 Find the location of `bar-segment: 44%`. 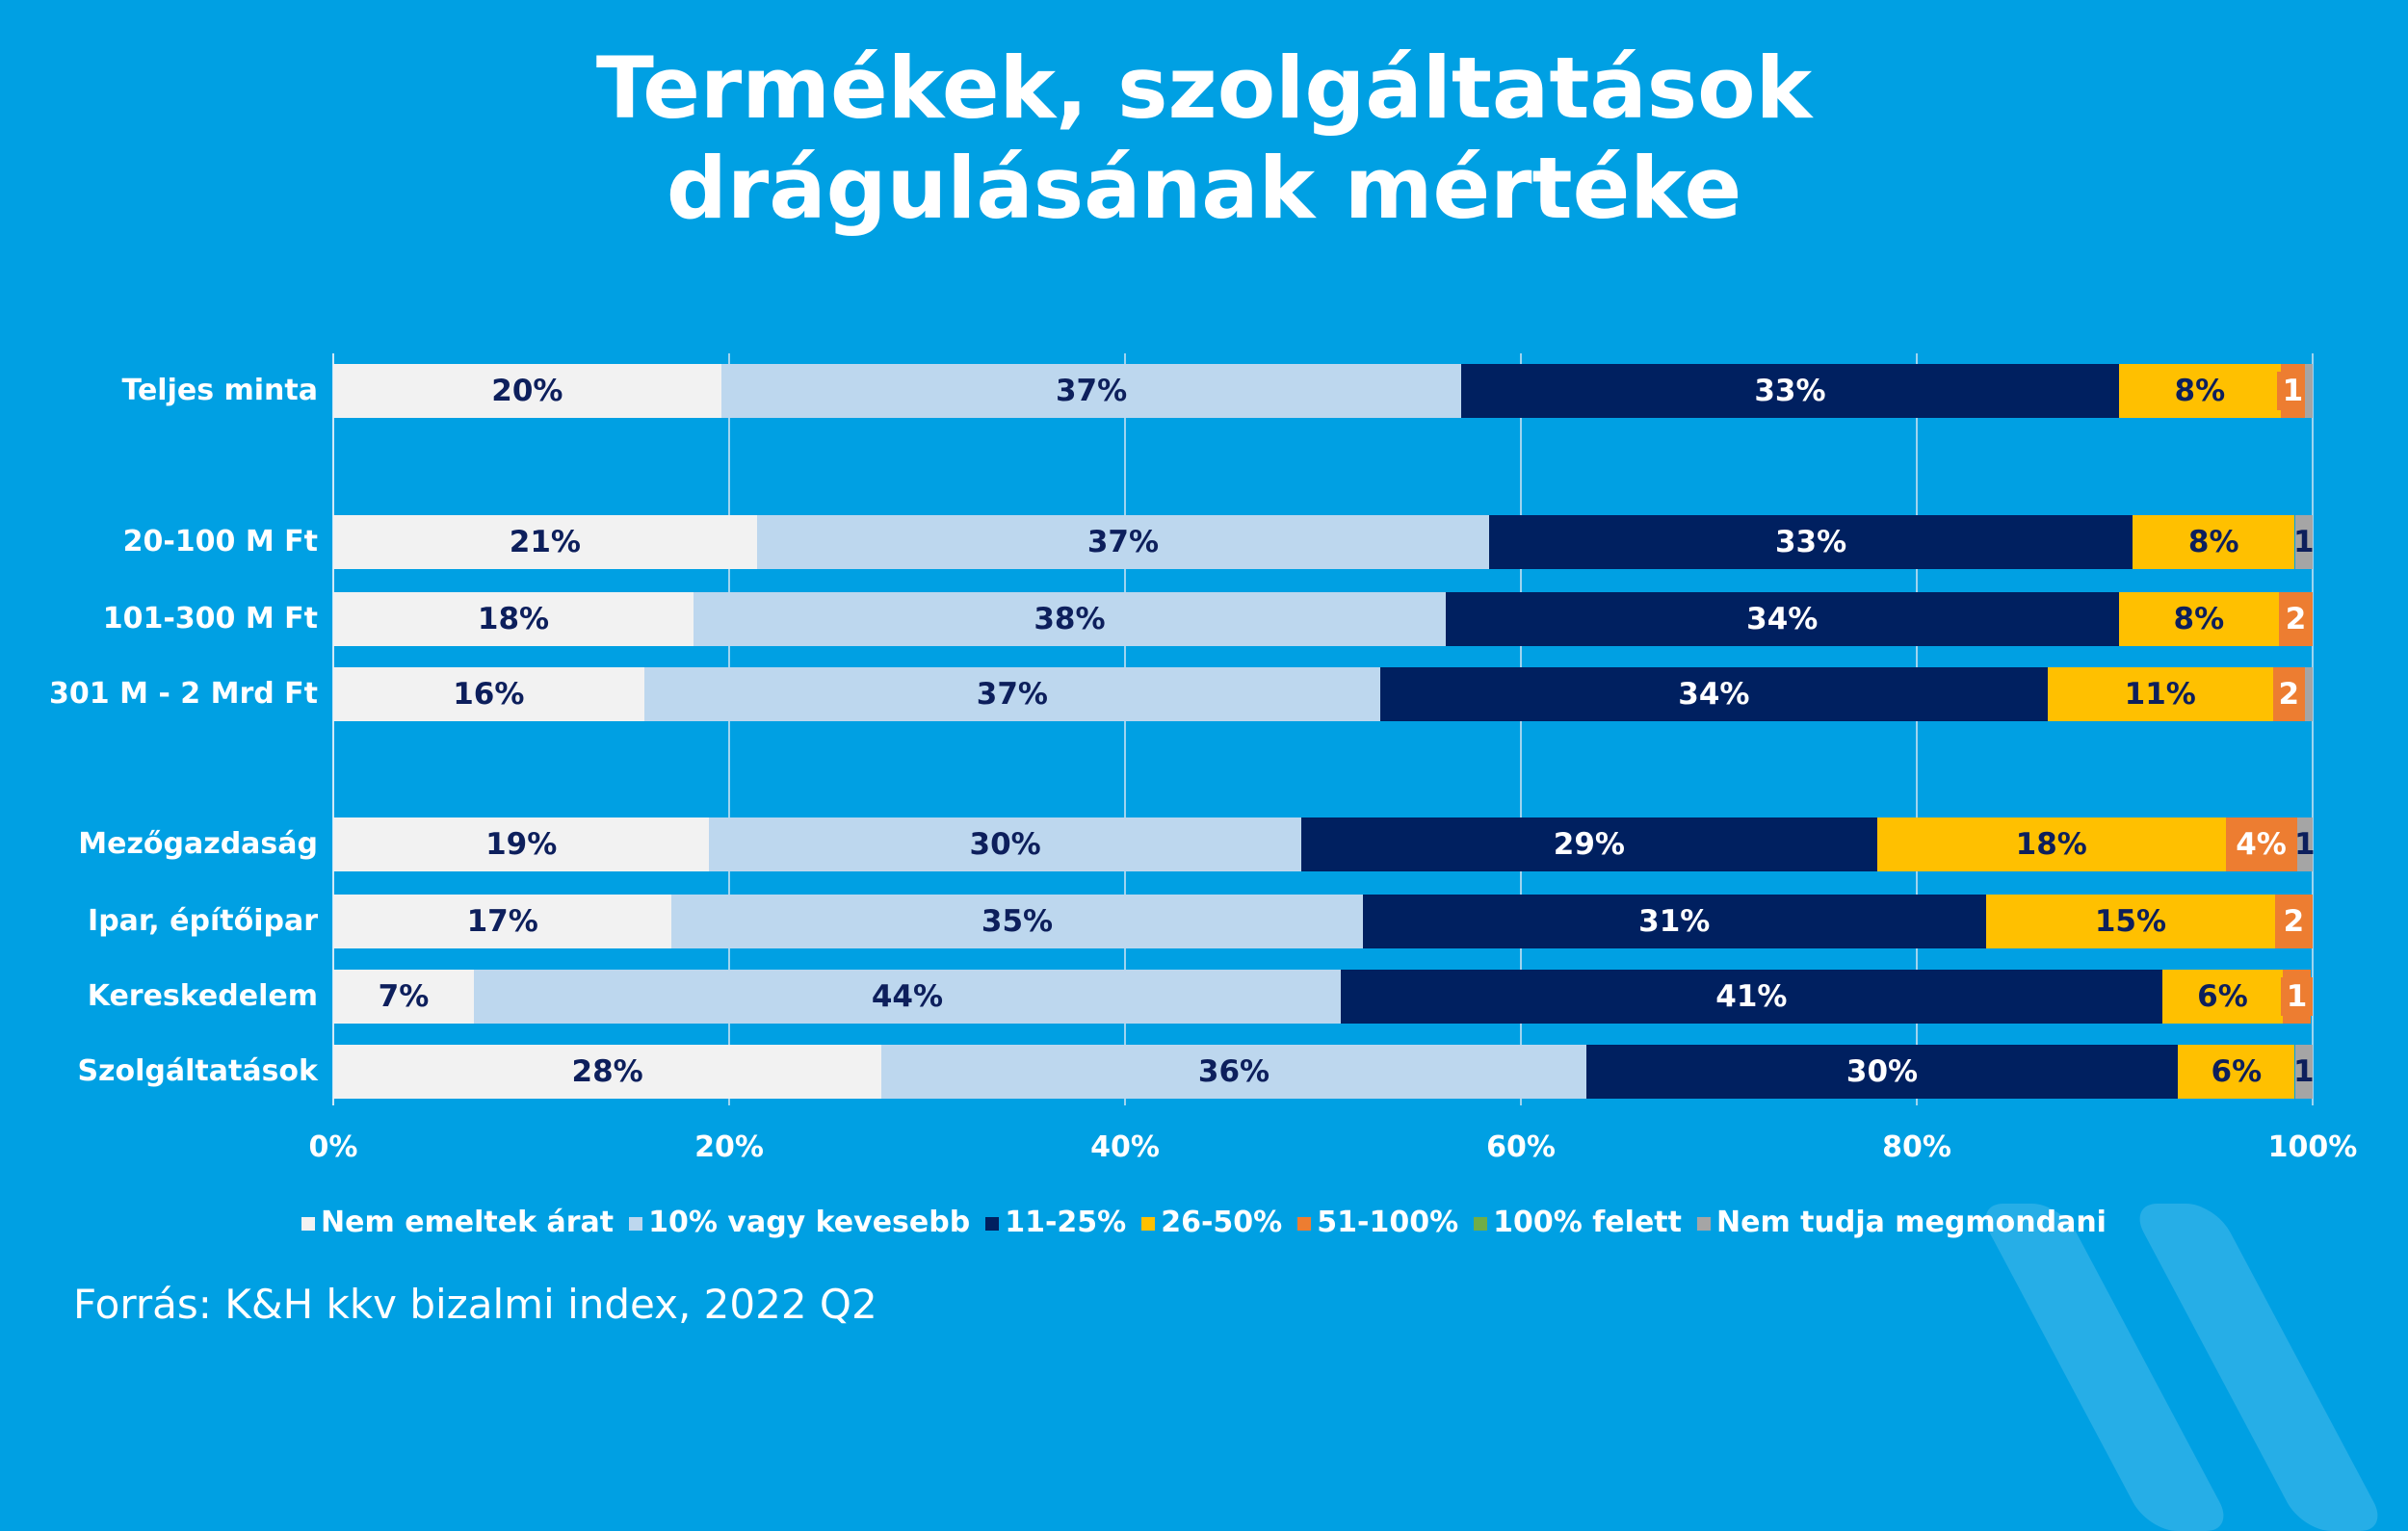

bar-segment: 44% is located at coordinates (907, 997).